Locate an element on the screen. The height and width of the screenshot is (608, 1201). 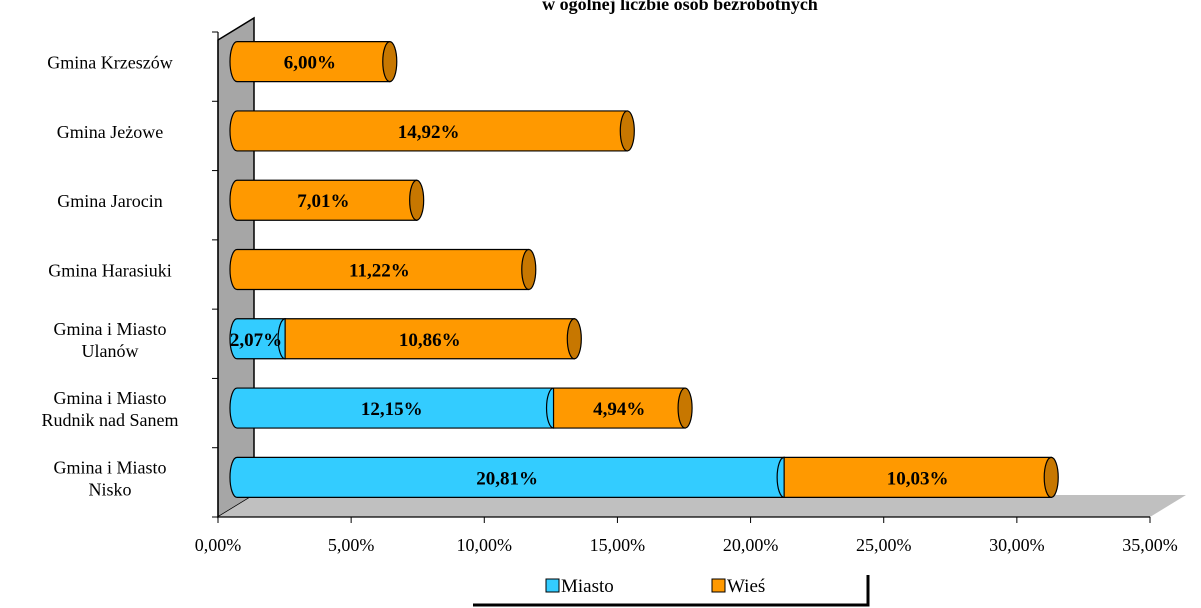
x-tick-label: 0,00% is located at coordinates (218, 545).